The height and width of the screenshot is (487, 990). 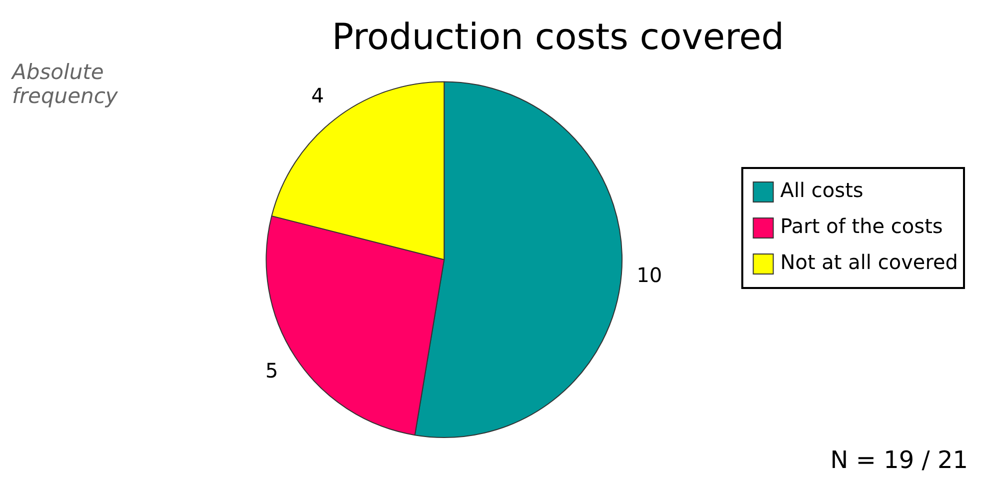 I want to click on legend-label: Part of the costs, so click(x=861, y=226).